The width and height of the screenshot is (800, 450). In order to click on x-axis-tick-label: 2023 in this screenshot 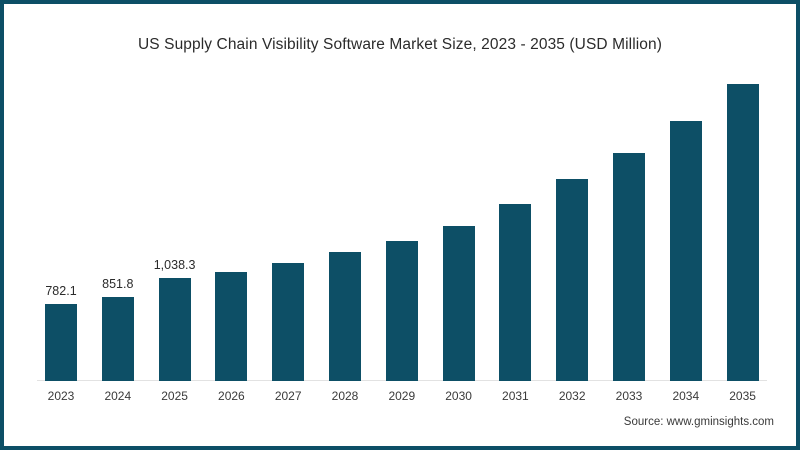, I will do `click(61, 396)`.